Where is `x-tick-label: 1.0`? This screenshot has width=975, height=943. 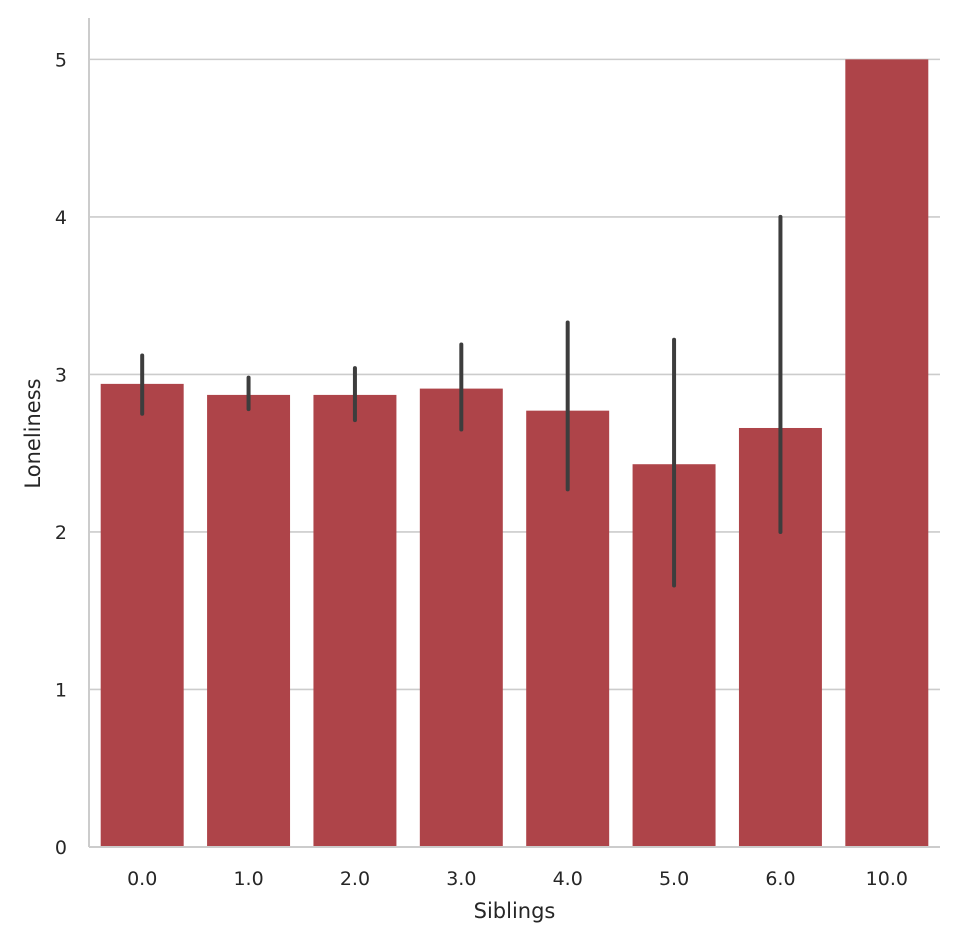 x-tick-label: 1.0 is located at coordinates (248, 879).